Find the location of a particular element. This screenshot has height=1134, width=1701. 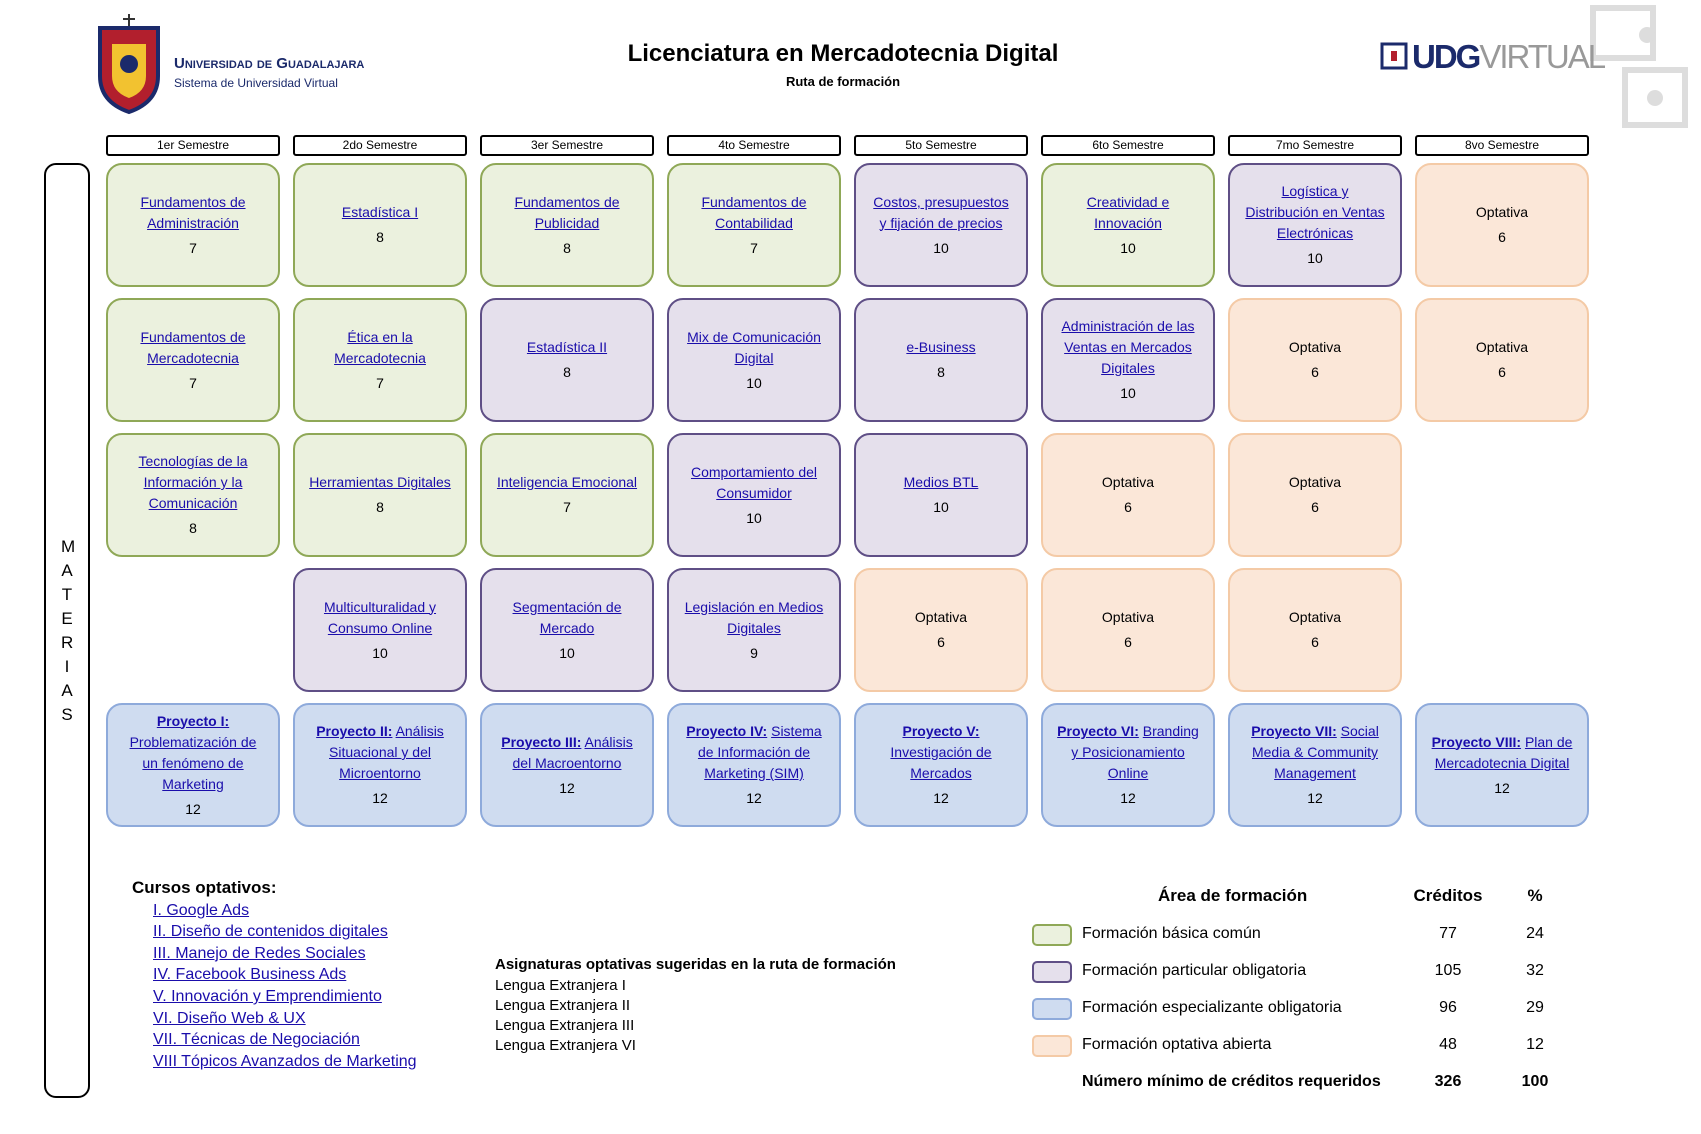

course-detail: Análisis Situacional y del Microentorno is located at coordinates (386, 752).